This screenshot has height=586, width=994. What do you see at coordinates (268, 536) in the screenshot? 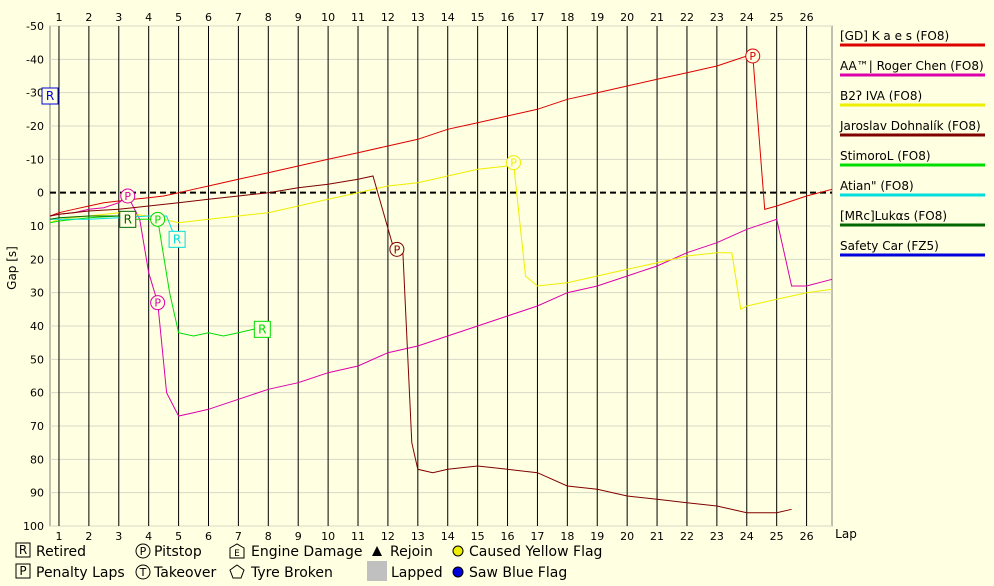
I see `x-tick-label: 8` at bounding box center [268, 536].